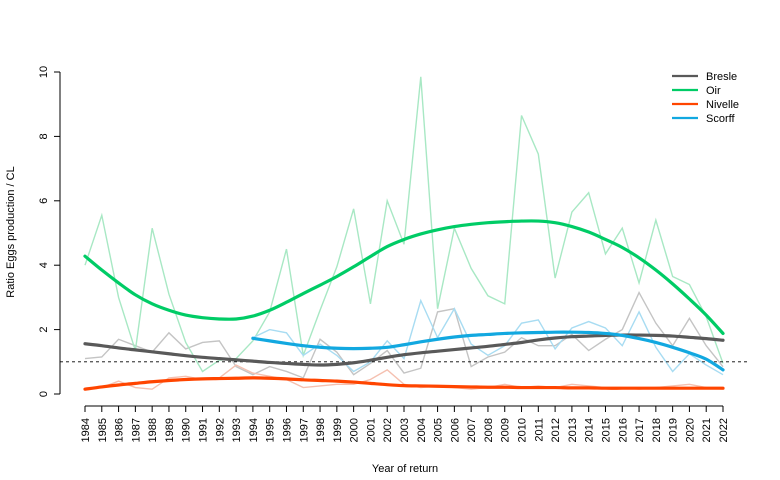  I want to click on x-tick-label: 2008, so click(489, 430).